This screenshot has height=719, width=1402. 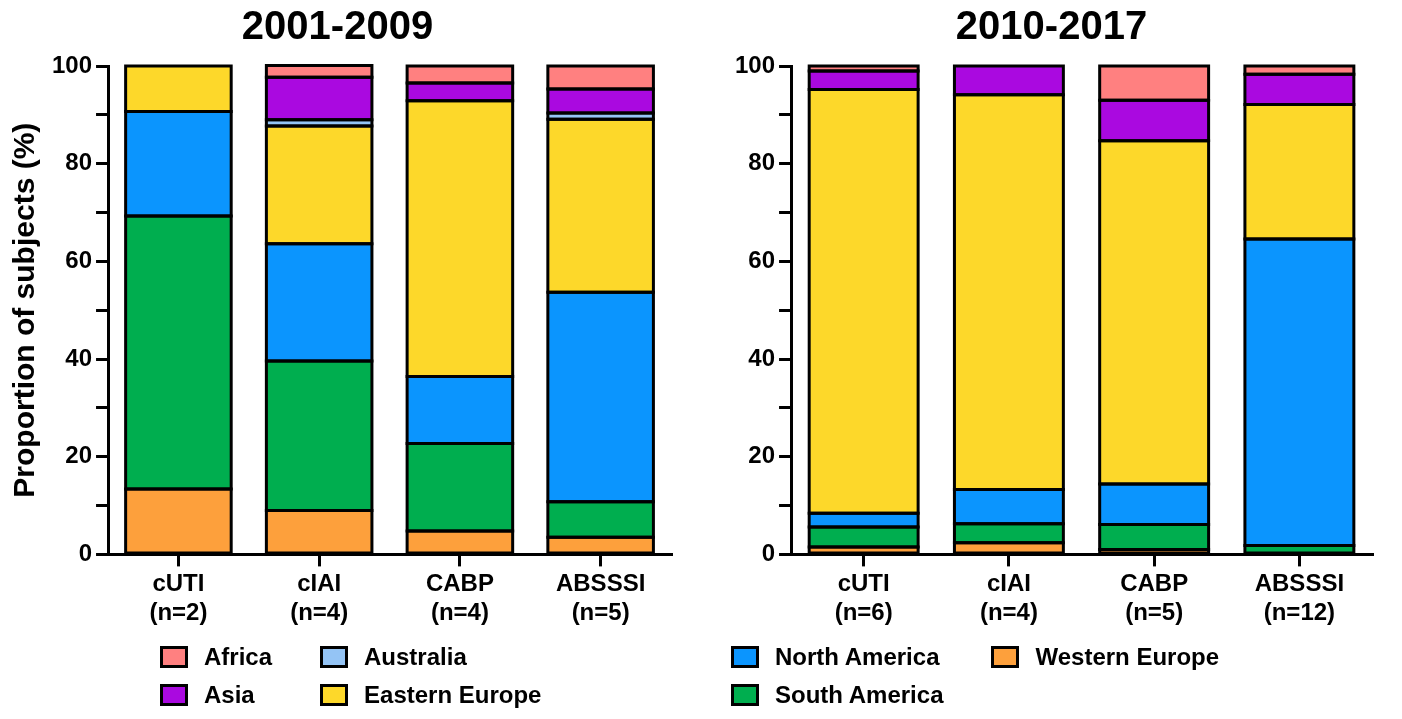 What do you see at coordinates (24, 310) in the screenshot?
I see `y-axis-title: Proportion of subjects (%)` at bounding box center [24, 310].